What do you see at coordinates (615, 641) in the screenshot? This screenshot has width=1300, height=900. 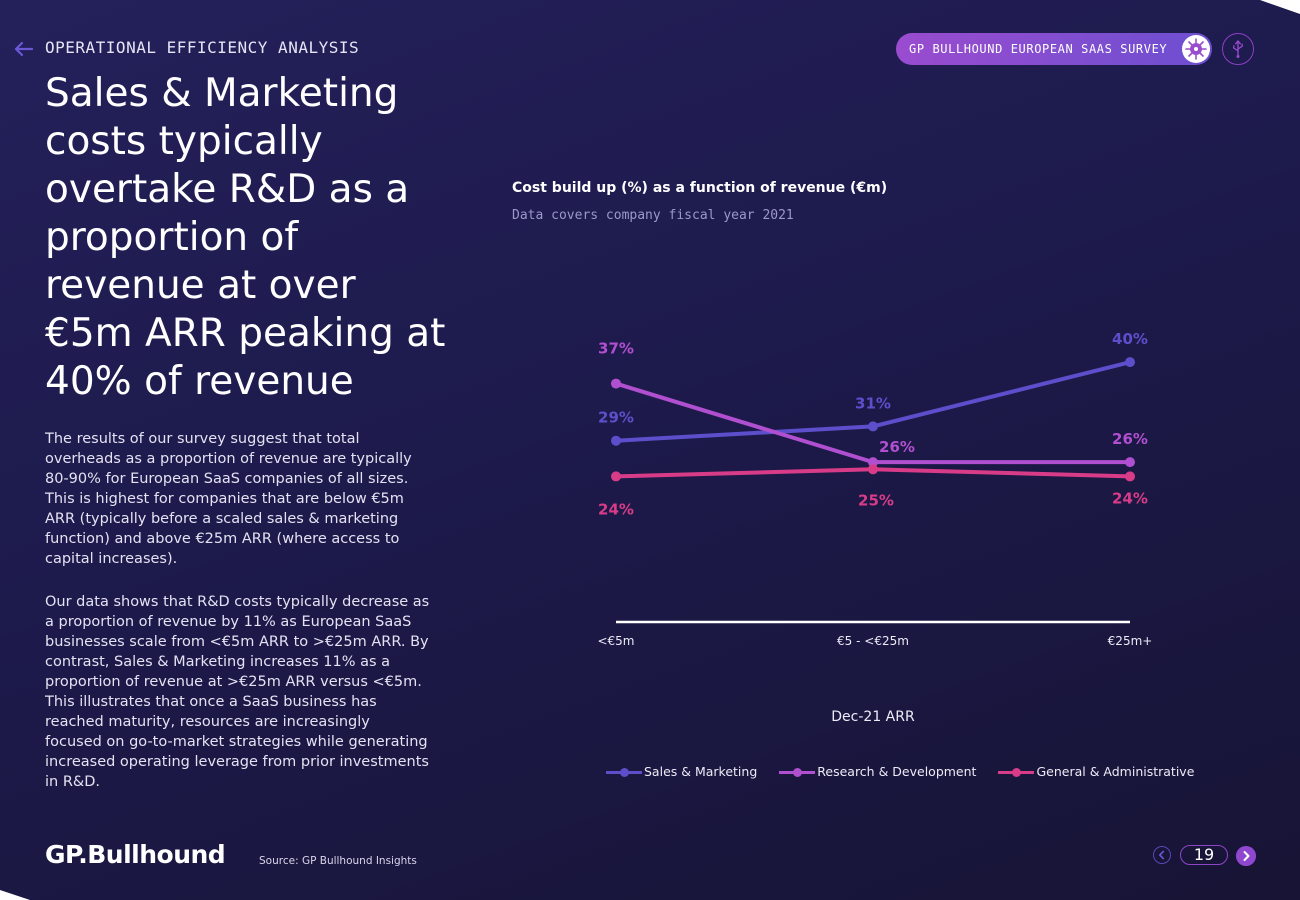 I see `x-tick-label: <€5m` at bounding box center [615, 641].